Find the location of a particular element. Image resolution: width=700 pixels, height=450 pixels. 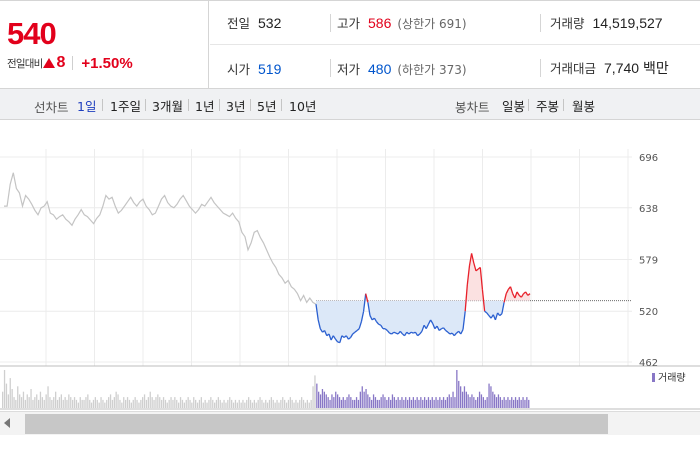

scroll-left-arrow-icon is located at coordinates (7, 423).